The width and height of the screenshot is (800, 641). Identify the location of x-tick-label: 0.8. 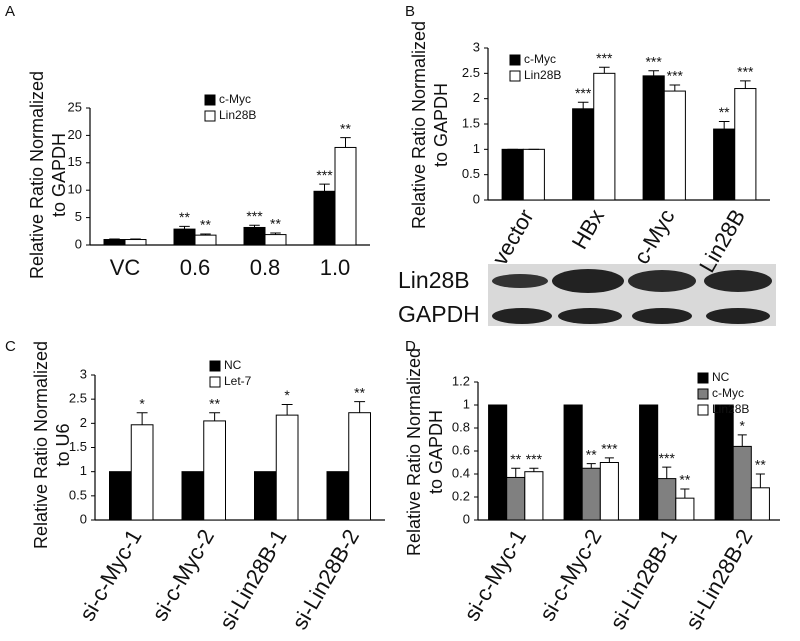
(265, 267).